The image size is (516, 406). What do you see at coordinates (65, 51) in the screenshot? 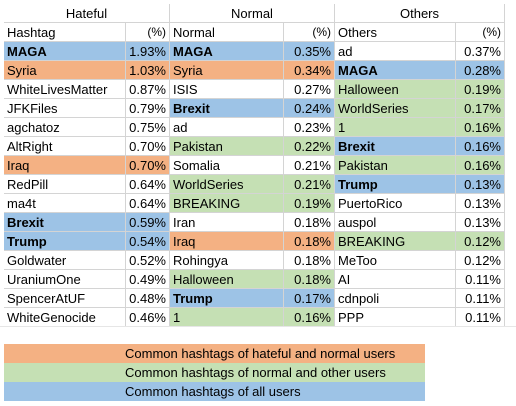
I see `hashtag-cell-hateful: MAGA` at bounding box center [65, 51].